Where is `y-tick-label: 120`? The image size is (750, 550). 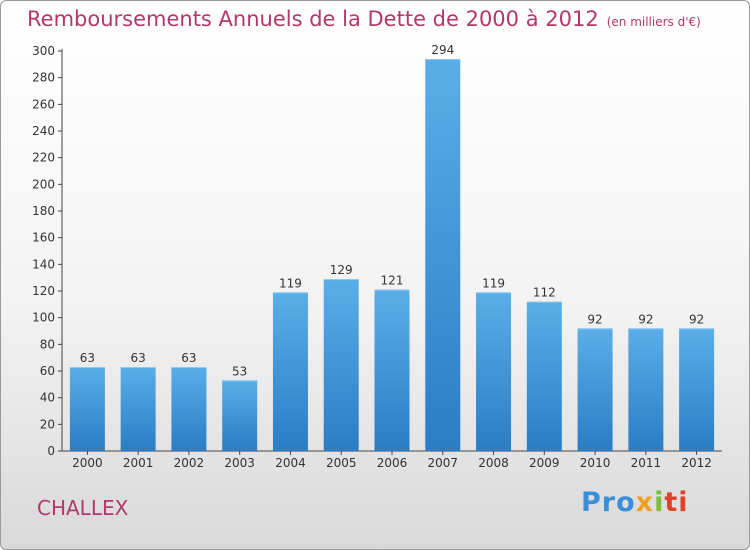
y-tick-label: 120 is located at coordinates (43, 291).